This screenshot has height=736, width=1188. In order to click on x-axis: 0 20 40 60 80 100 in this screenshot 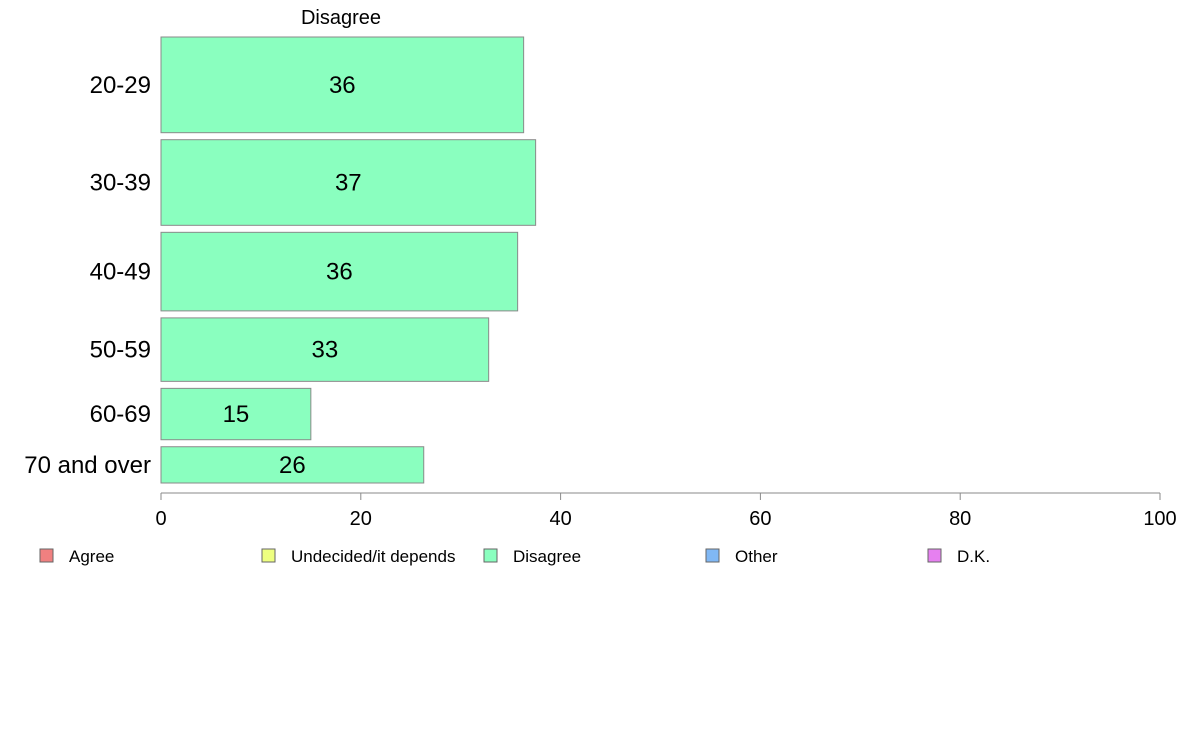, I will do `click(666, 511)`.